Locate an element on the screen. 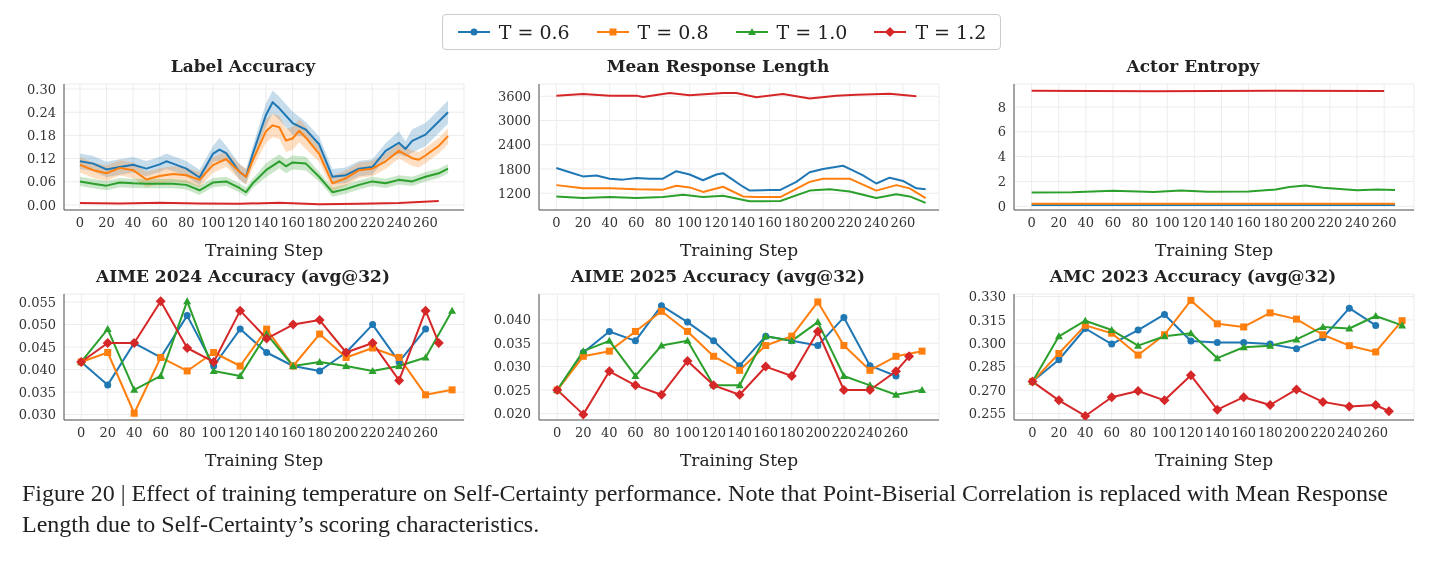  y-tick-label: 0.255 is located at coordinates (987, 414).